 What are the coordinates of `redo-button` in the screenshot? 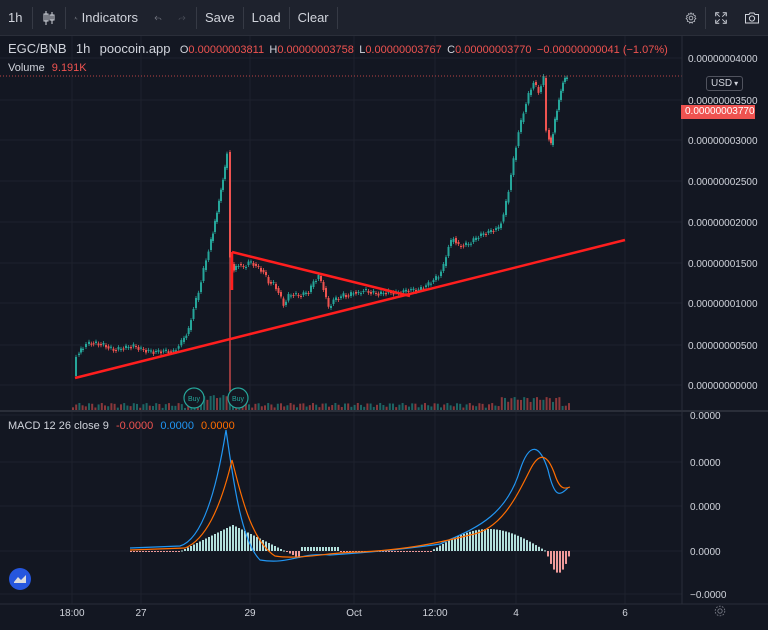 It's located at (182, 18).